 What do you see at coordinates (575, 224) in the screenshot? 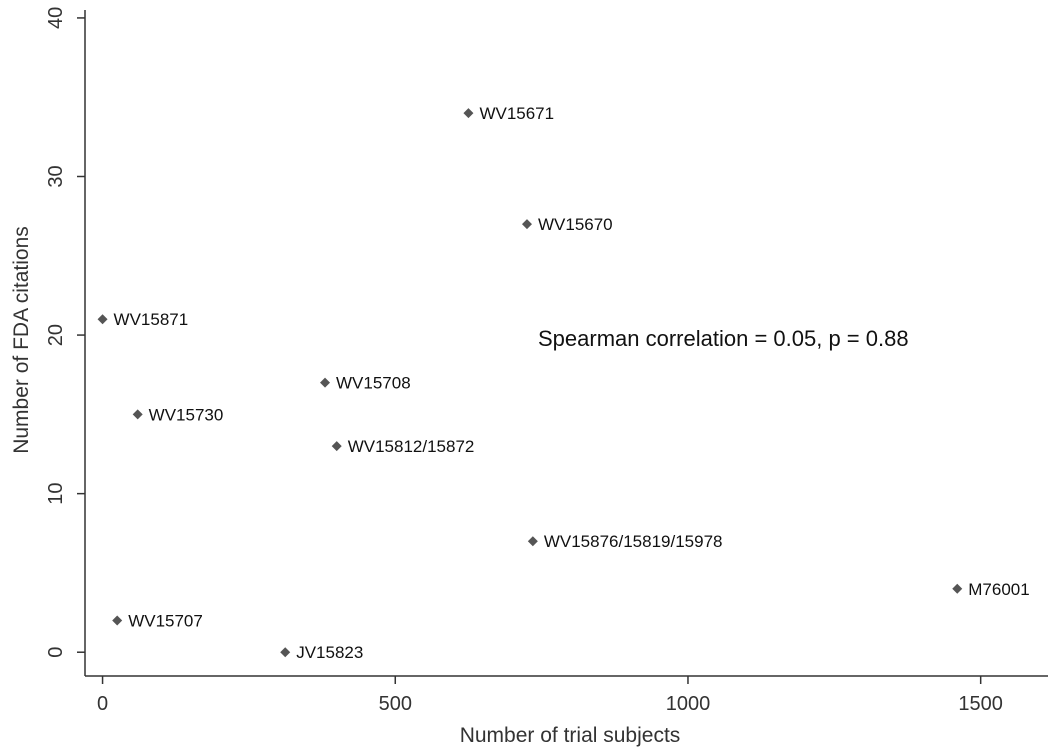
I see `data-point-label: WV15670` at bounding box center [575, 224].